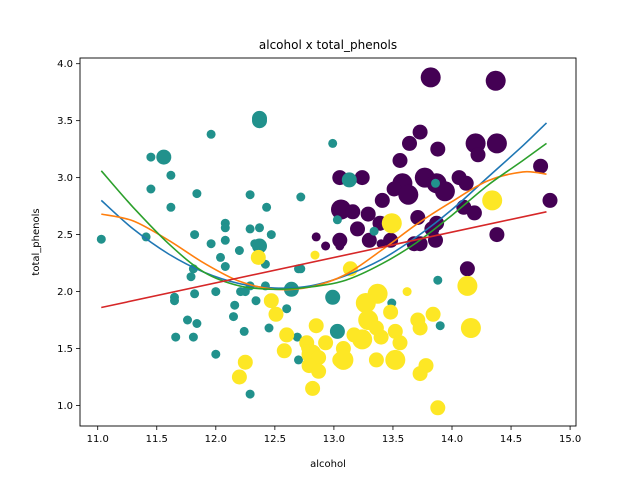 This screenshot has width=640, height=480. Describe the element at coordinates (328, 45) in the screenshot. I see `chart-title: alcohol x total_phenols` at that location.